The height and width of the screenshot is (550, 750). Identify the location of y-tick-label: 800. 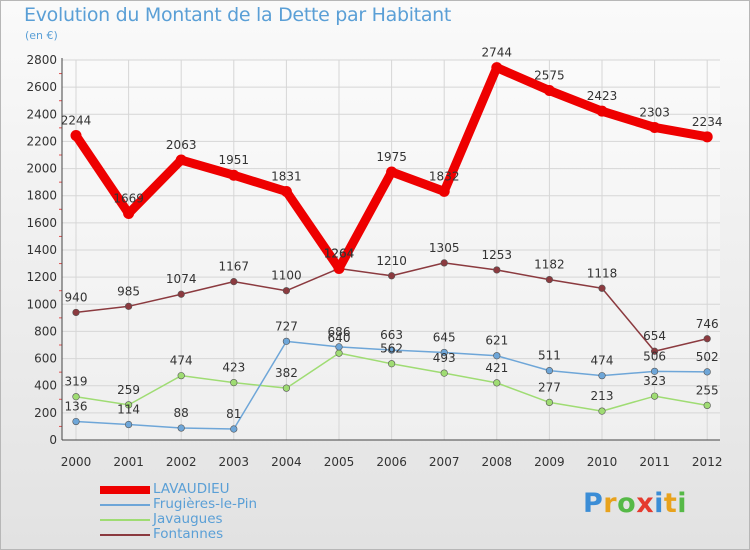
(45, 331).